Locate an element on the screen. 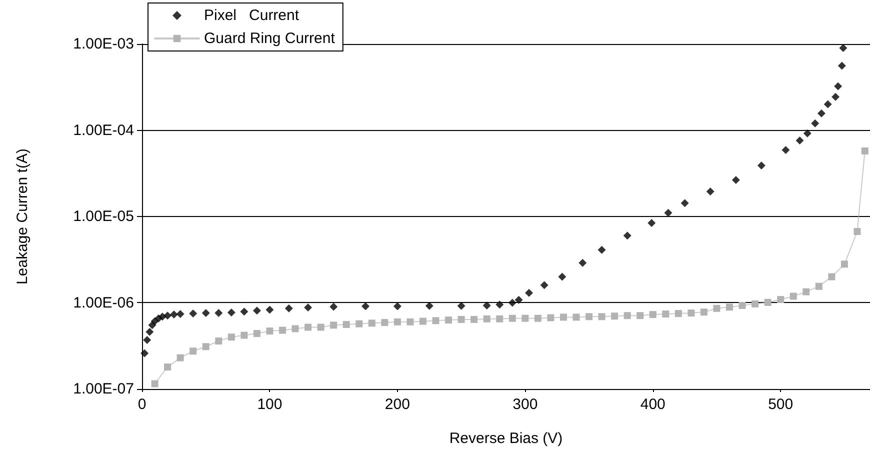  y-tick-label: 1.00E-03 is located at coordinates (103, 44).